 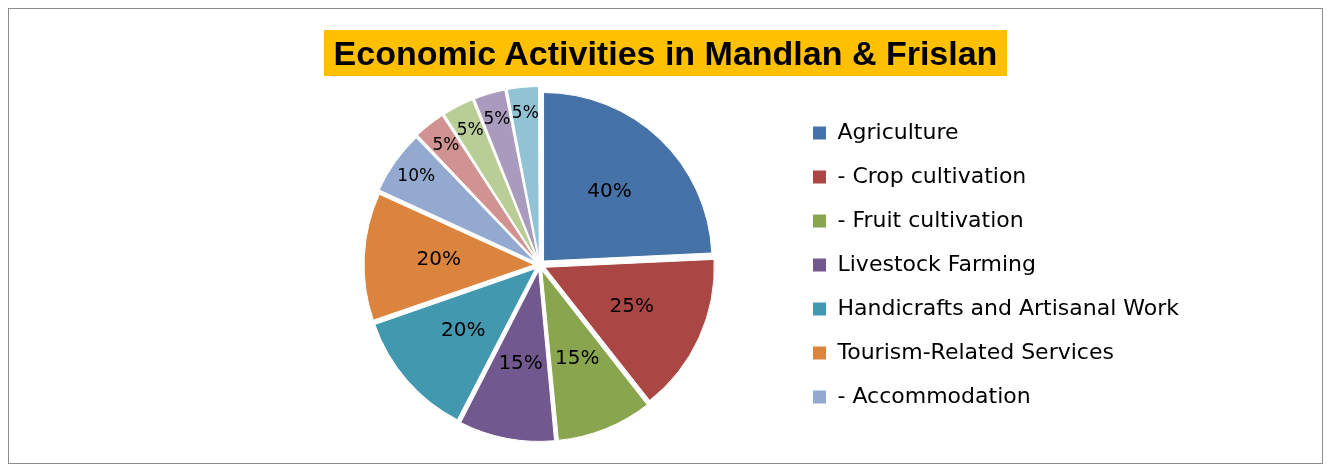 What do you see at coordinates (1008, 307) in the screenshot?
I see `legend-label: Handicrafts and Artisanal Work` at bounding box center [1008, 307].